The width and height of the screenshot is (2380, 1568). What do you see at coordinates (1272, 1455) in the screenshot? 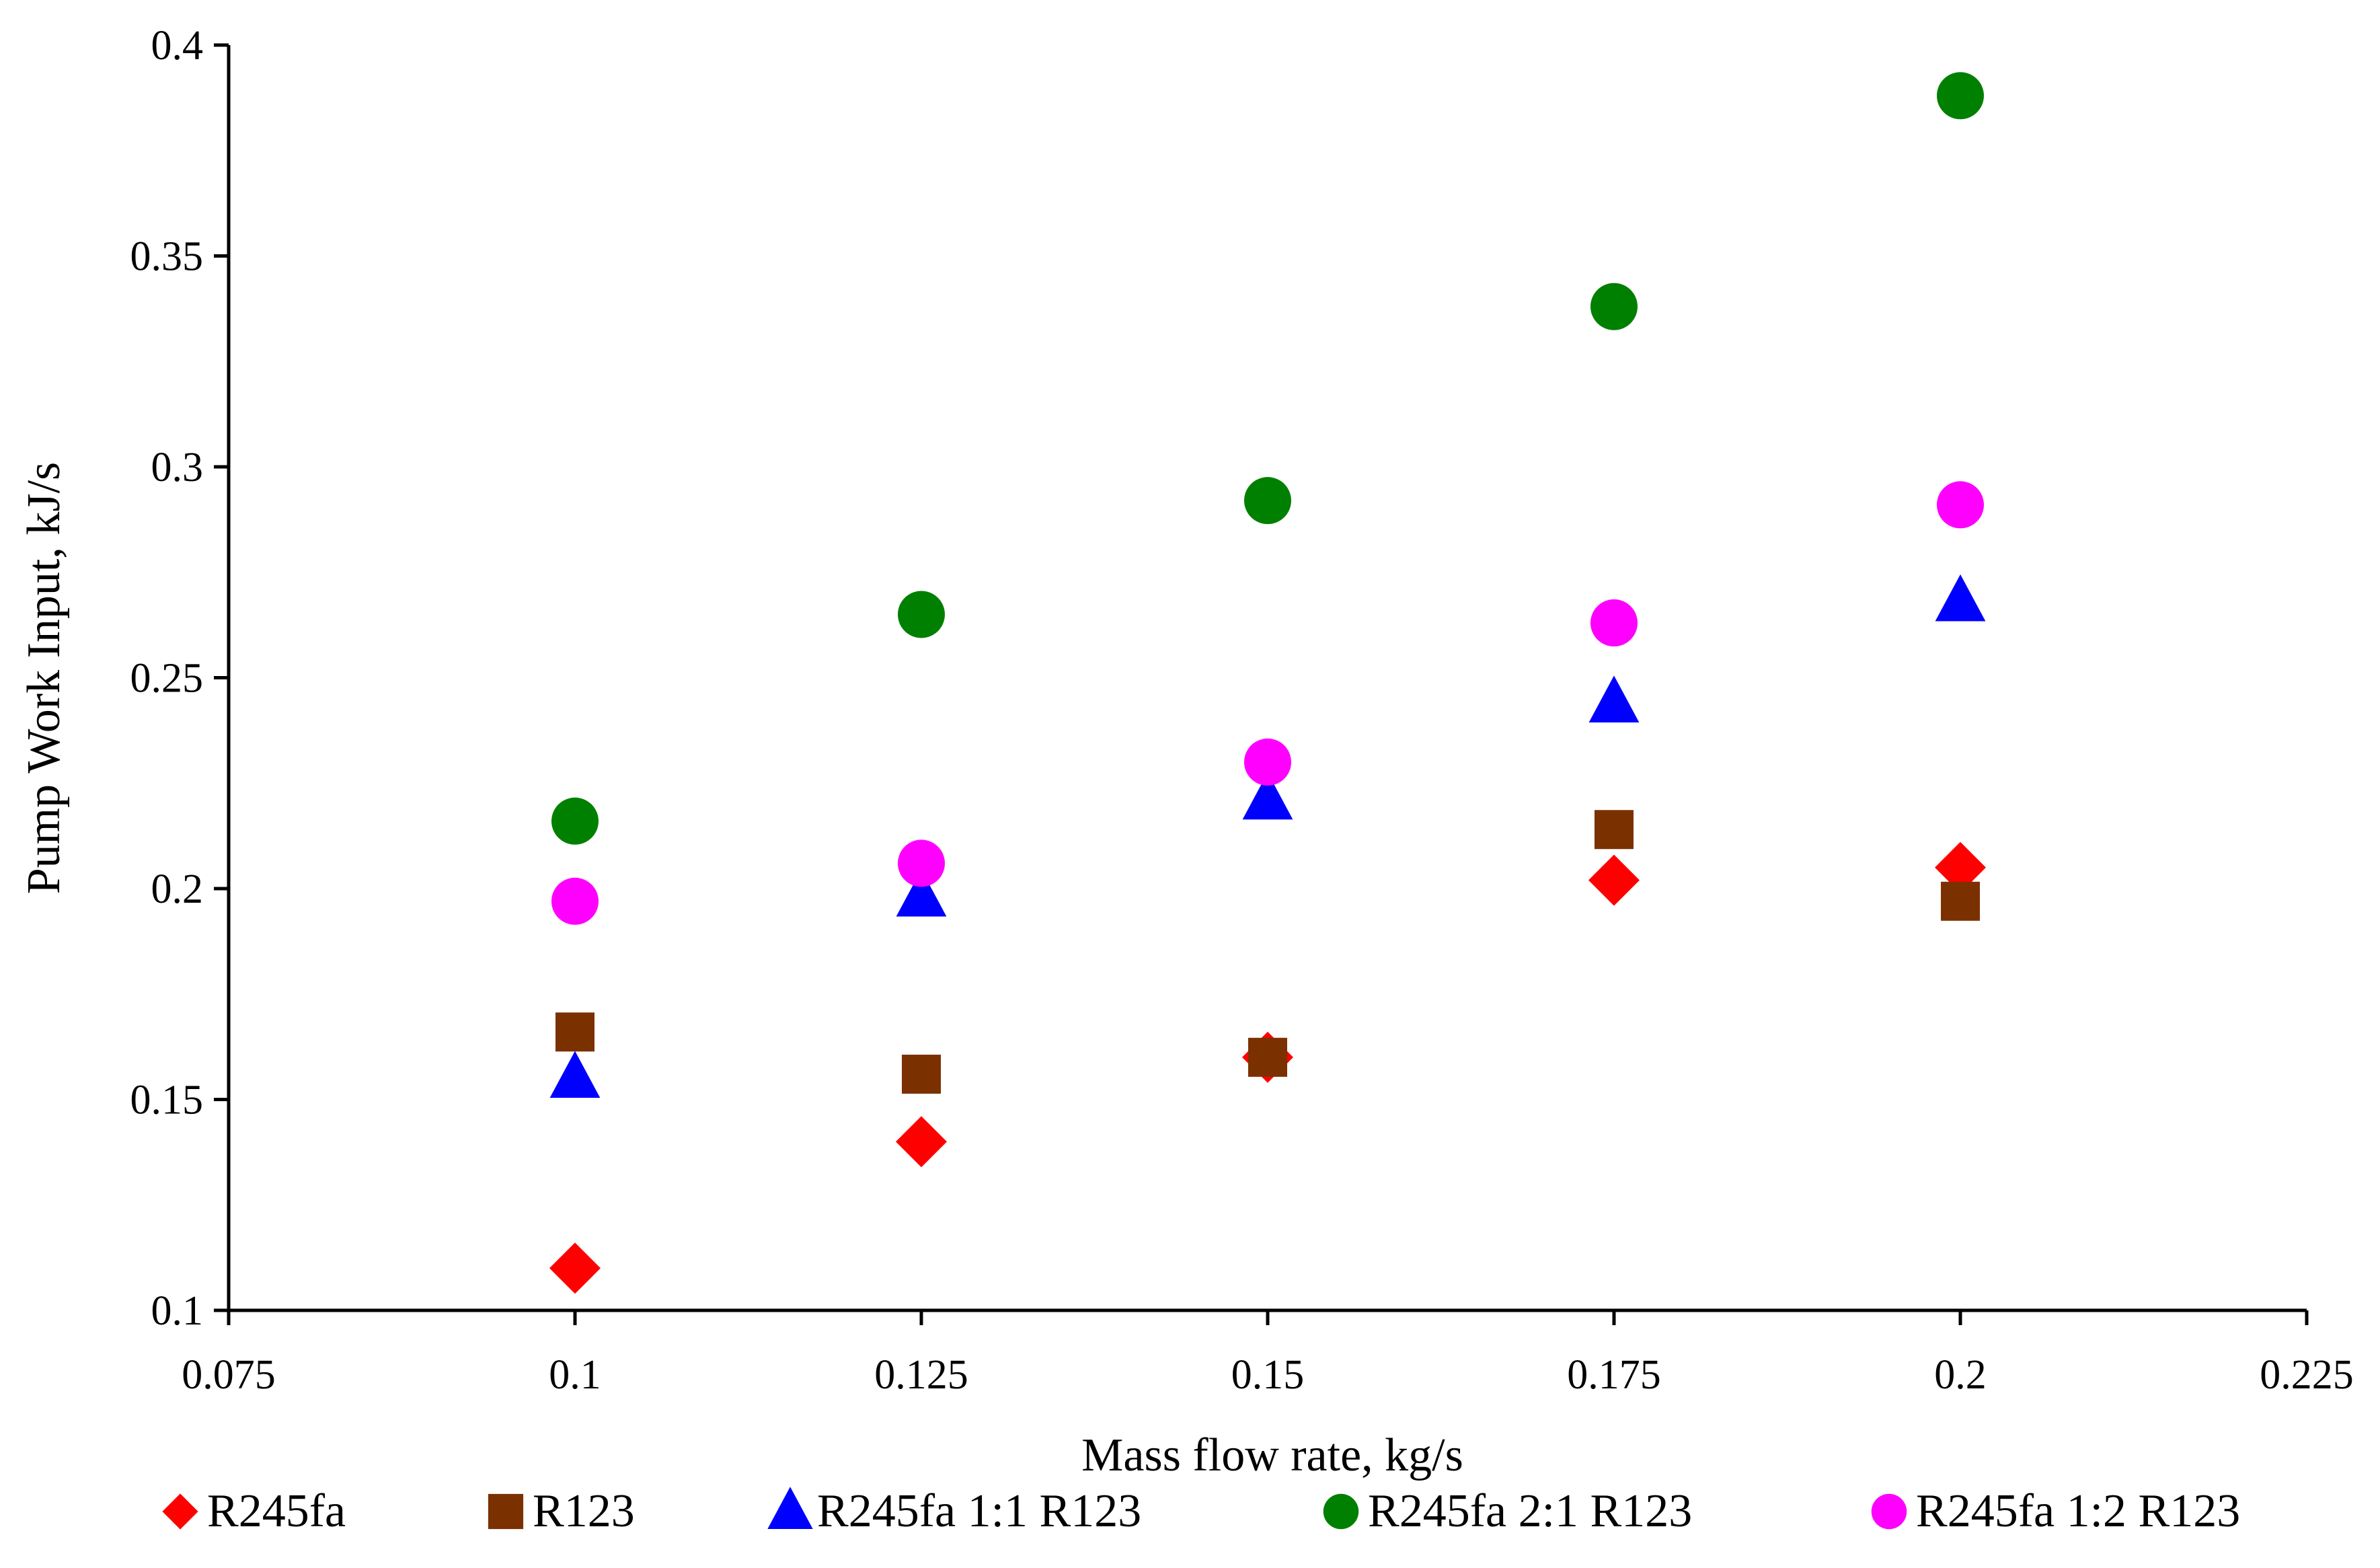
I see `x-axis-title: Mass flow rate, kg/s` at bounding box center [1272, 1455].